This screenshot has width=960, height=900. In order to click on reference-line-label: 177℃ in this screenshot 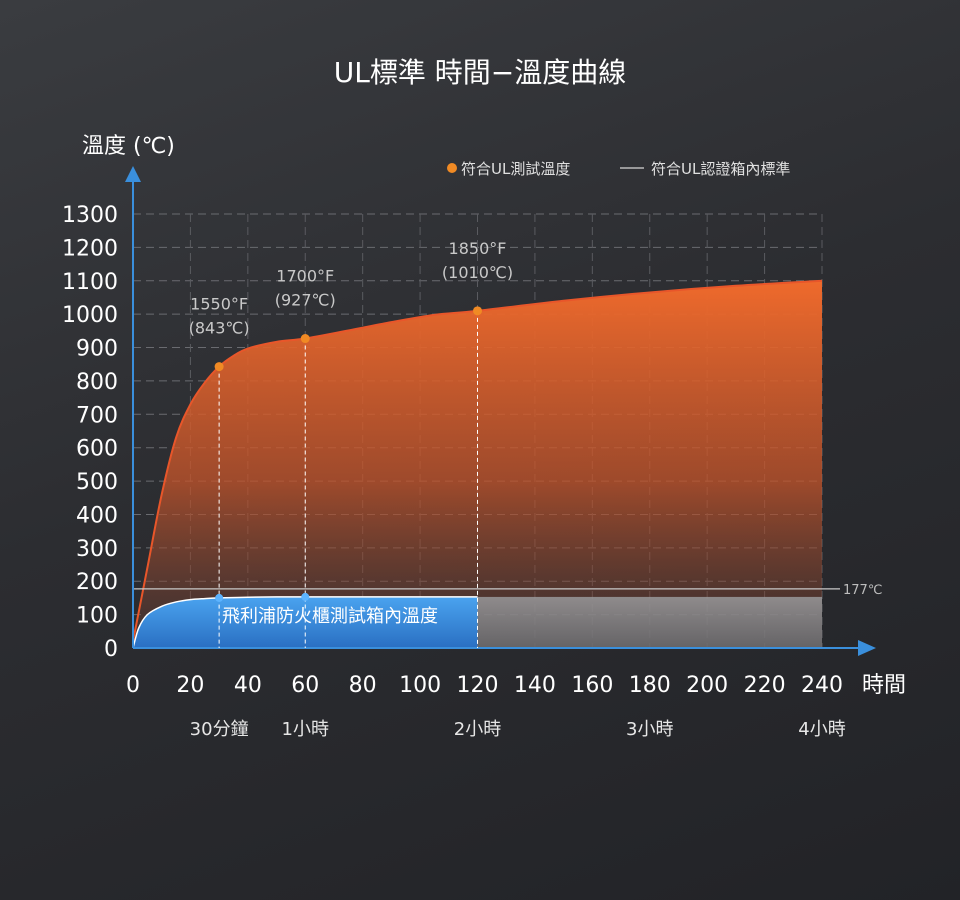, I will do `click(862, 590)`.